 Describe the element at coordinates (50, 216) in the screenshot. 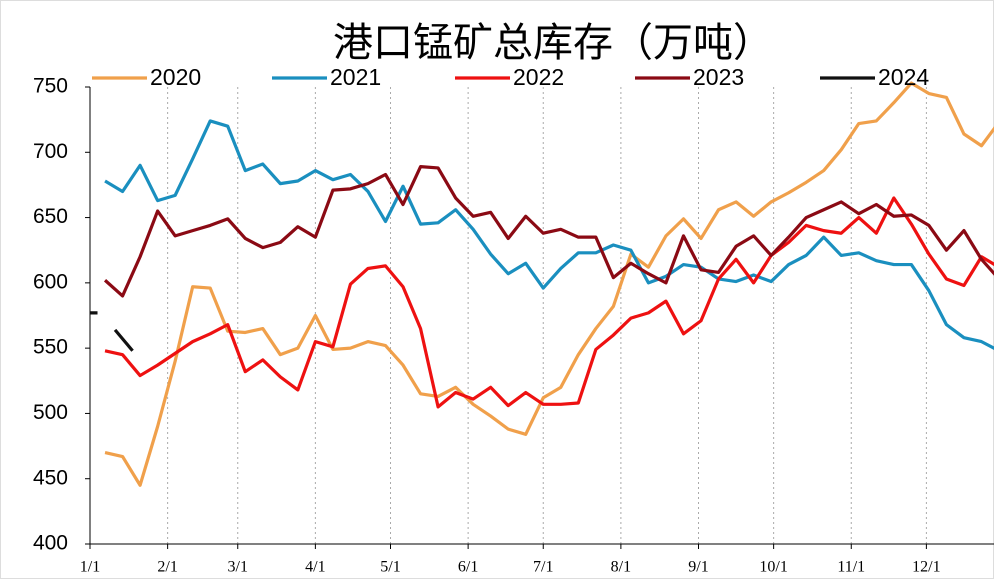

I see `y-tick-label: 650` at that location.